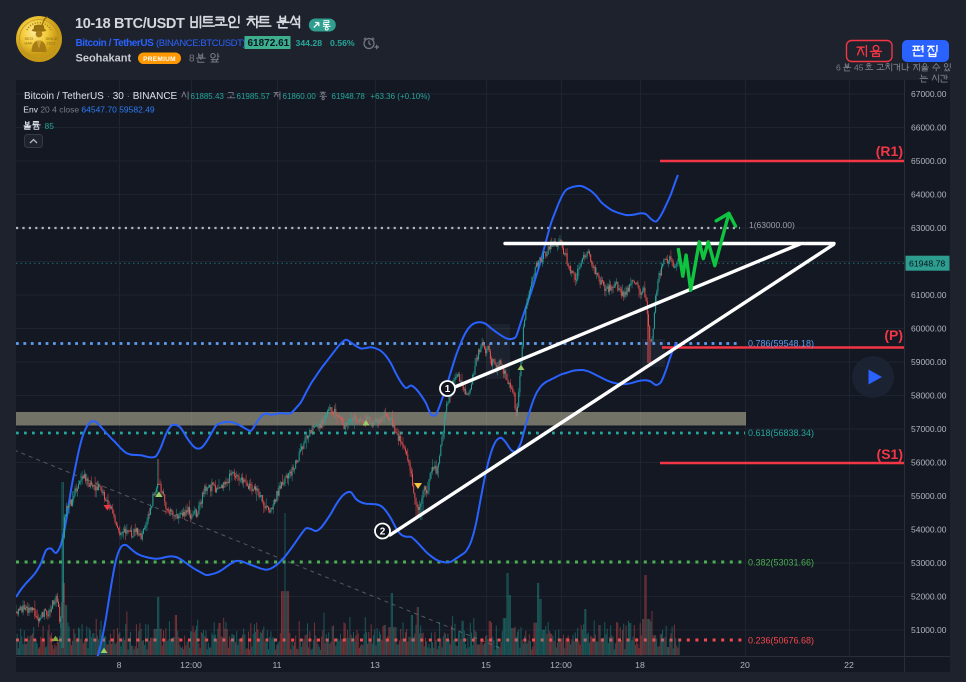 The height and width of the screenshot is (682, 966). I want to click on svg-text: 67000.00, so click(929, 94).